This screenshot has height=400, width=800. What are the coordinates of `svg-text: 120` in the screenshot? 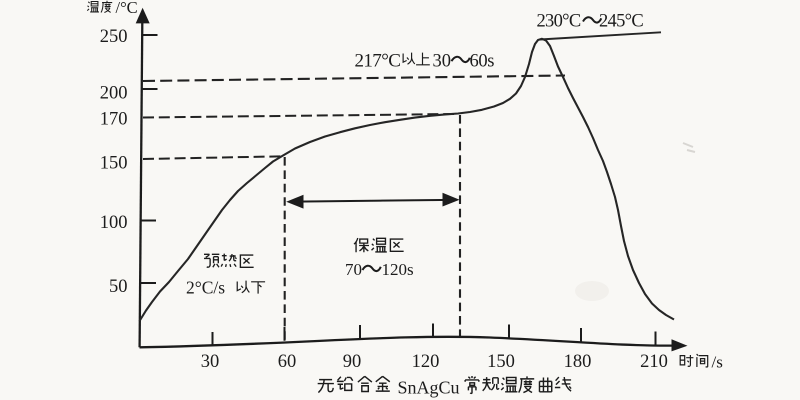 It's located at (426, 362).